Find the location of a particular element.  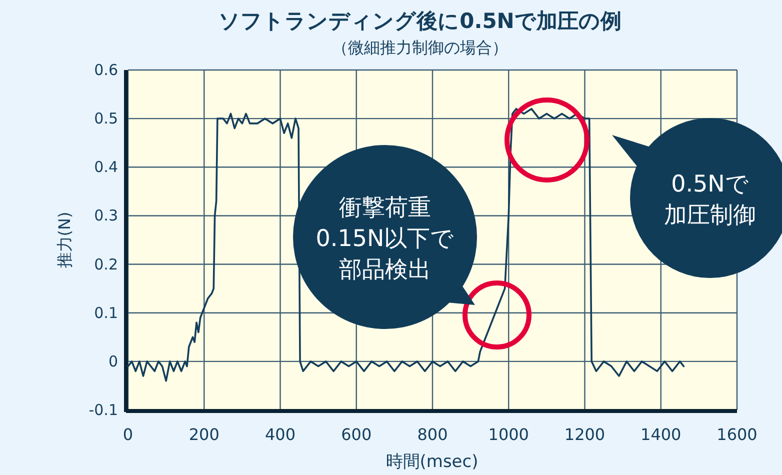

chart-title: ソフトランディング後に0.5Nで加圧の例 is located at coordinates (420, 21).